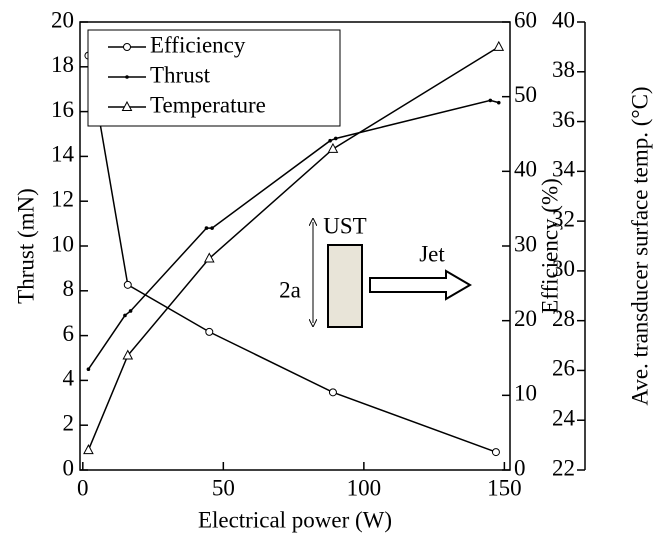 The height and width of the screenshot is (540, 661). Describe the element at coordinates (639, 245) in the screenshot. I see `y3-axis-label: Ave. transducer surface temp. (°C)` at that location.